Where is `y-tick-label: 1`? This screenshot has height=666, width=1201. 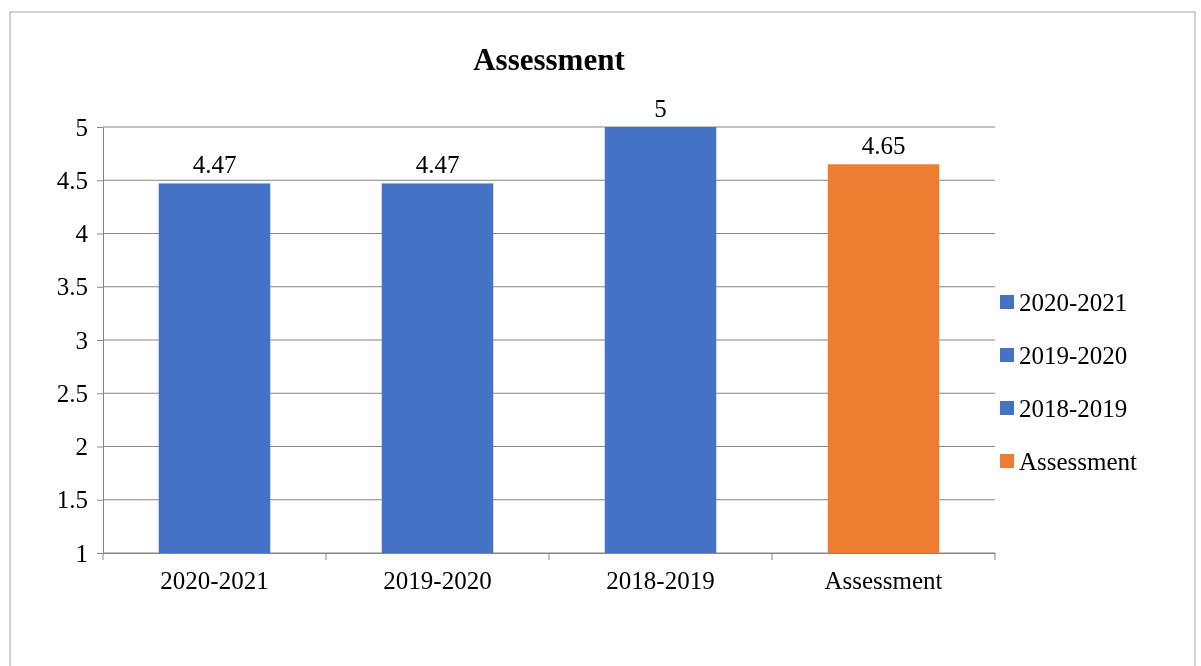 y-tick-label: 1 is located at coordinates (81, 553).